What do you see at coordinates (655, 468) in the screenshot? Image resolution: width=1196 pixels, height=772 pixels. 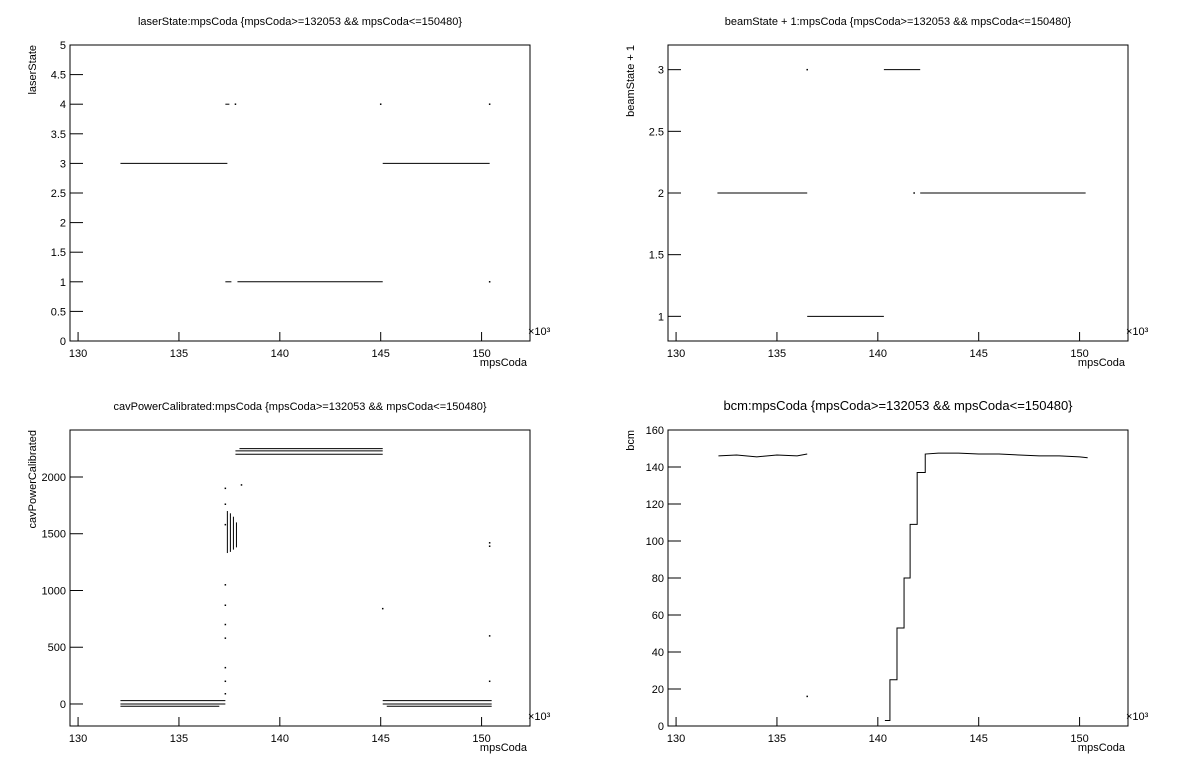 I see `y-tick-label: 140` at bounding box center [655, 468].